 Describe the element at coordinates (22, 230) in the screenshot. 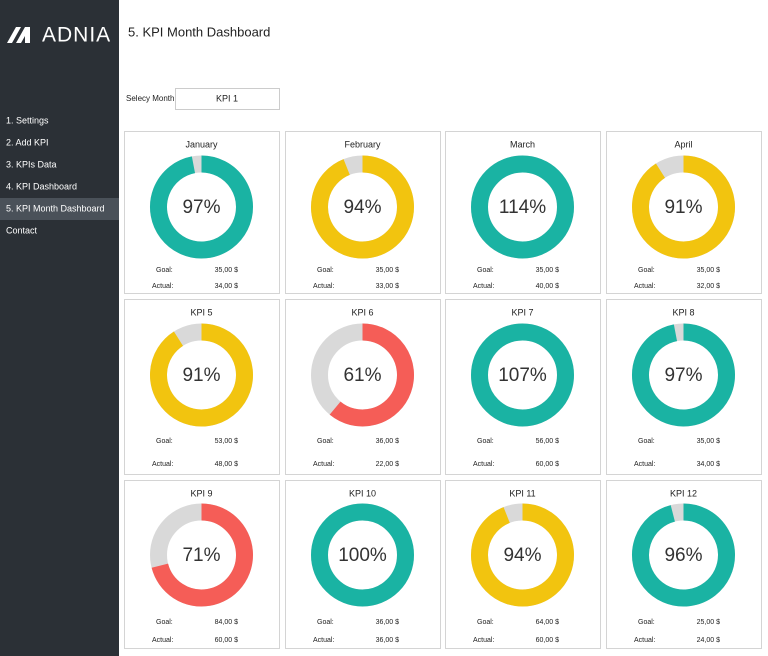

I see `menu-item: Contact` at that location.